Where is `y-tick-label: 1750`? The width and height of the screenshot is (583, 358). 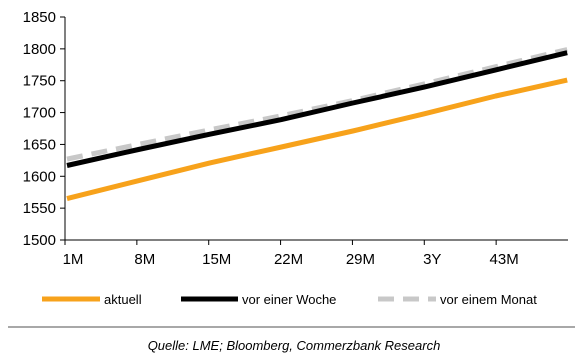 y-tick-label: 1750 is located at coordinates (39, 81).